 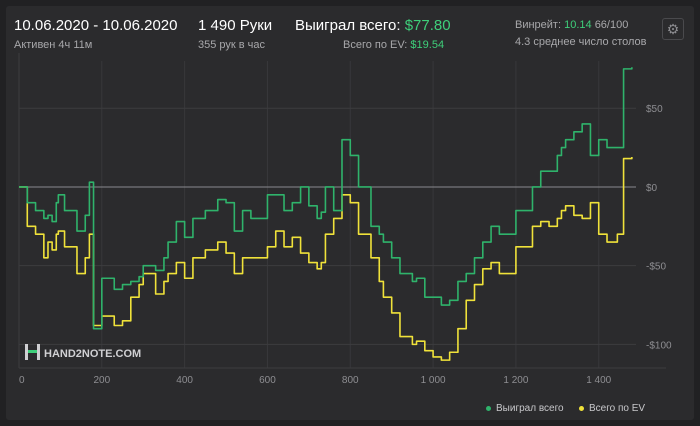 I want to click on x-tick-label: 800, so click(x=350, y=380).